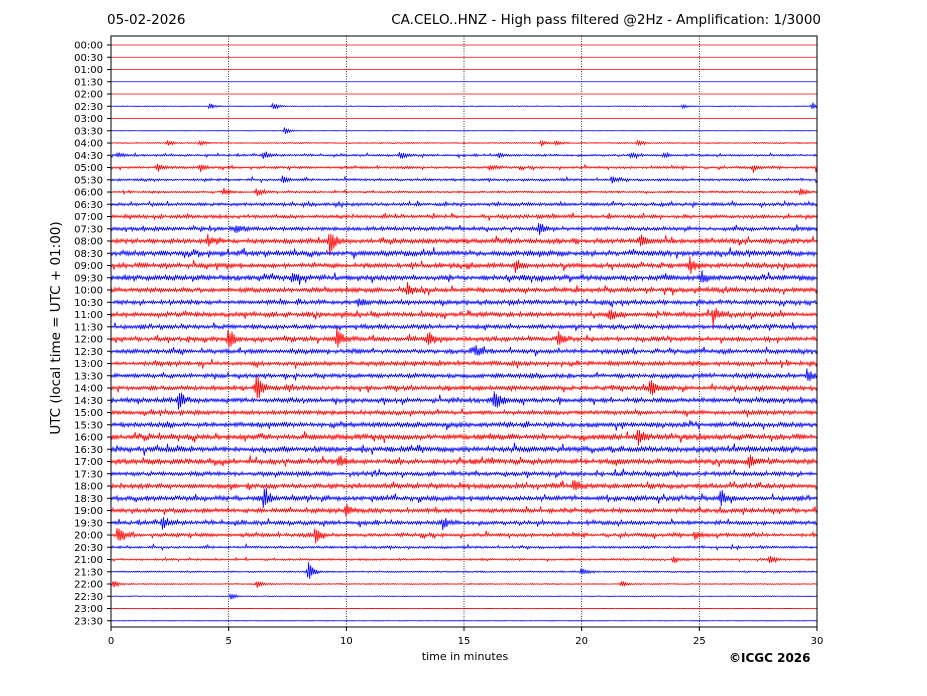 This screenshot has width=927, height=696. I want to click on y-tick-label: 15:00, so click(88, 413).